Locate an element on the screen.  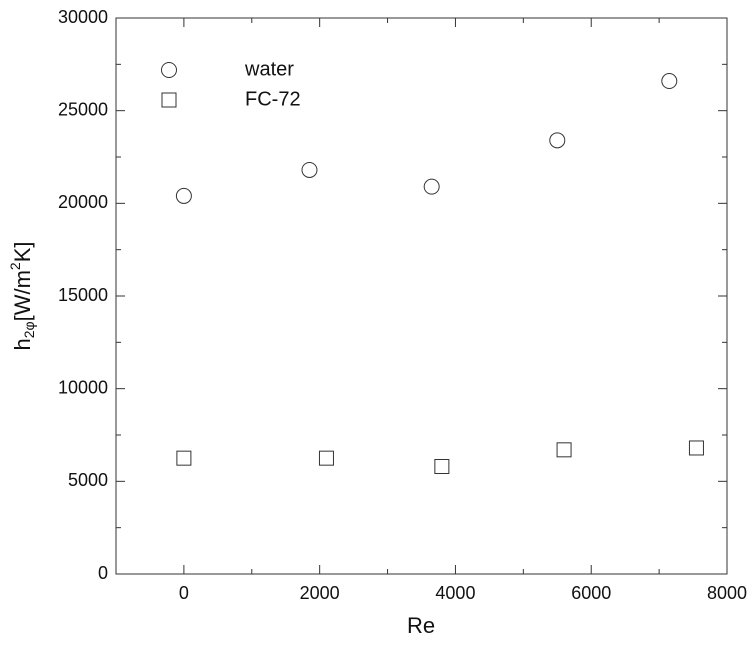
y-tick-label: 0 is located at coordinates (103, 573).